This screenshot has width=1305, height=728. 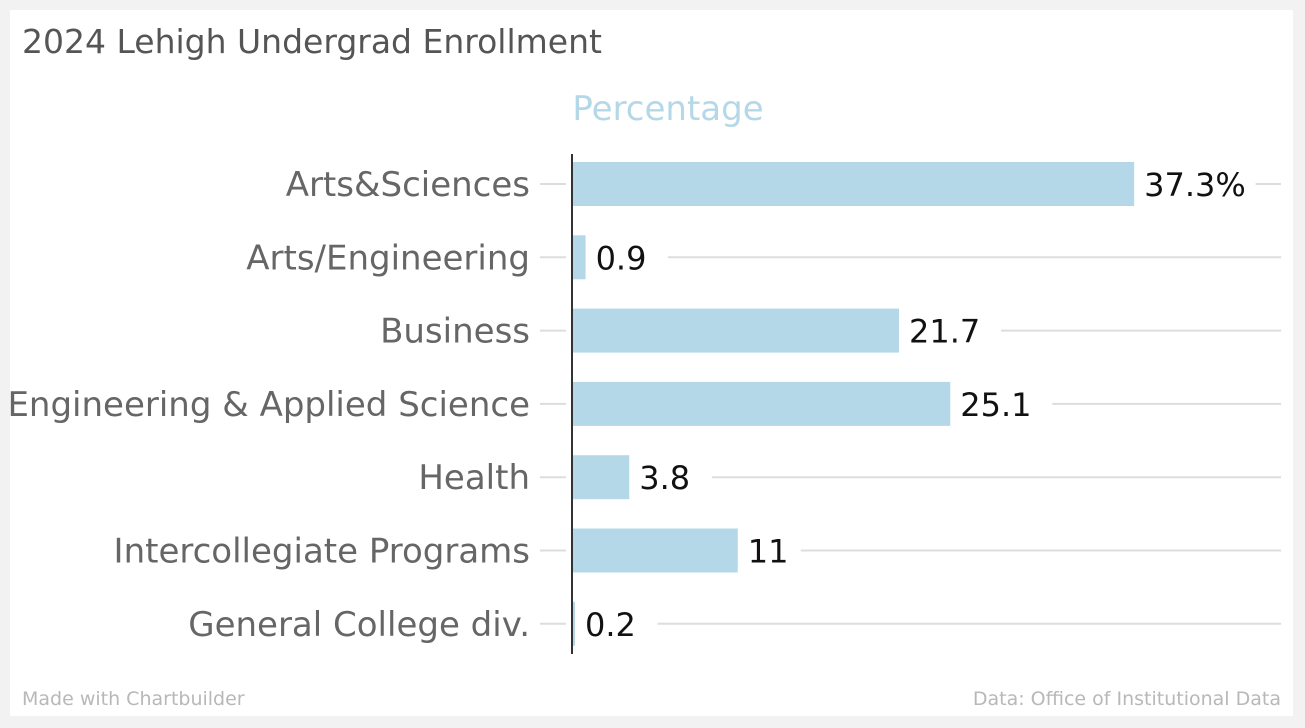 I want to click on chart-source: Data: Office of Institutional Data, so click(x=1126, y=699).